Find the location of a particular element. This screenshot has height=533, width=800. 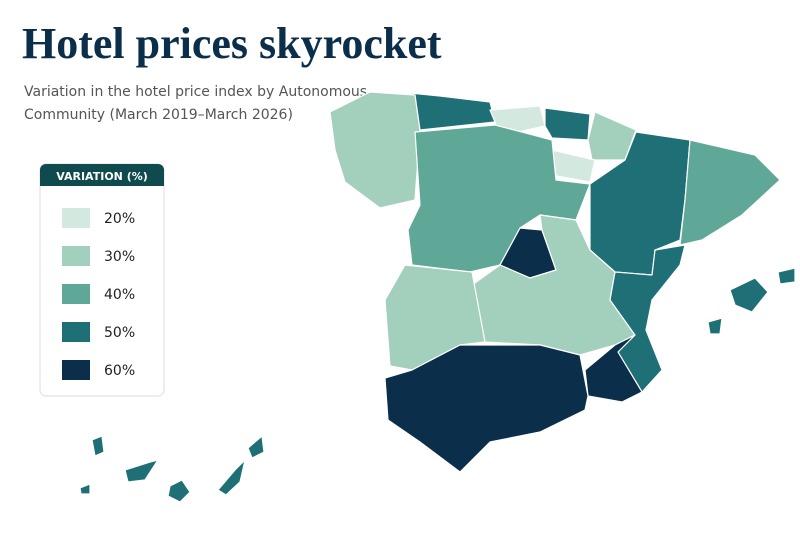

legend-title: VARIATION (%) is located at coordinates (102, 176).